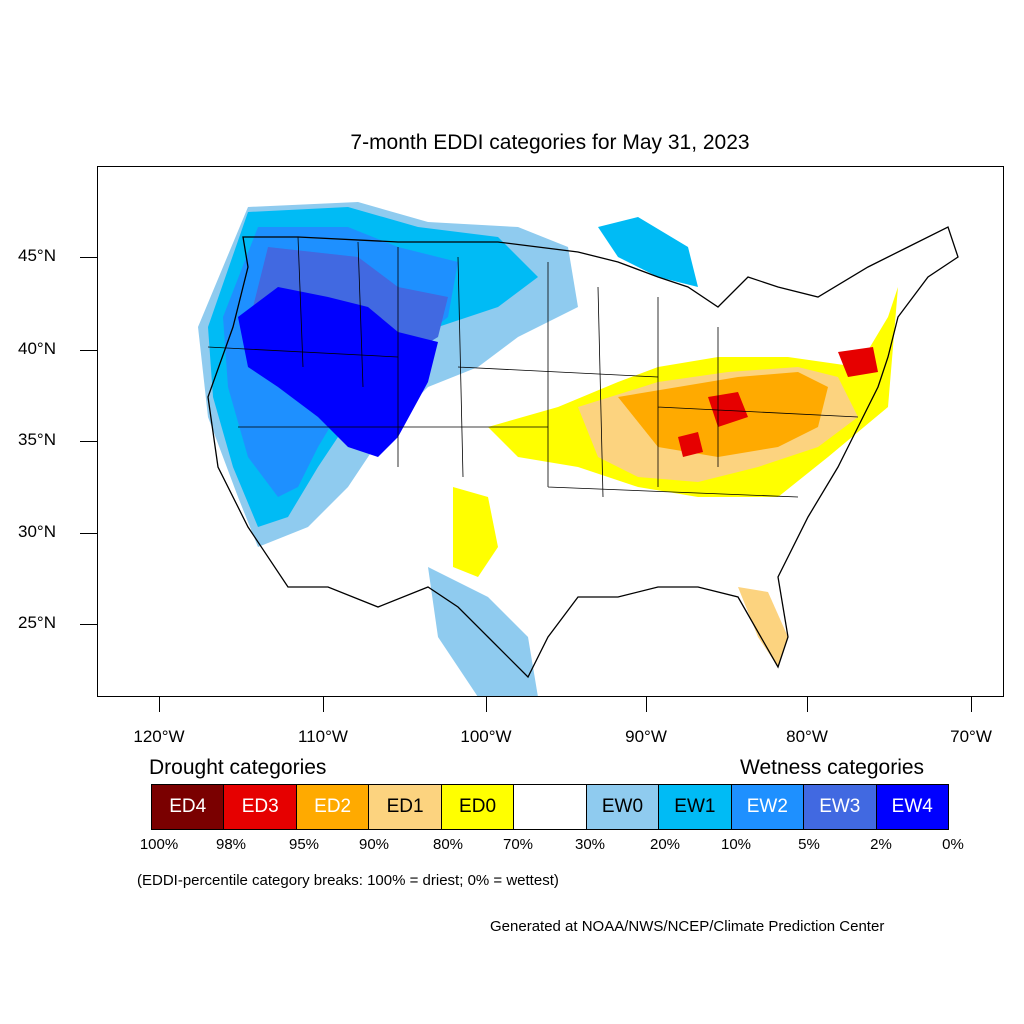  I want to click on lon-label-80: 80°W, so click(807, 736).